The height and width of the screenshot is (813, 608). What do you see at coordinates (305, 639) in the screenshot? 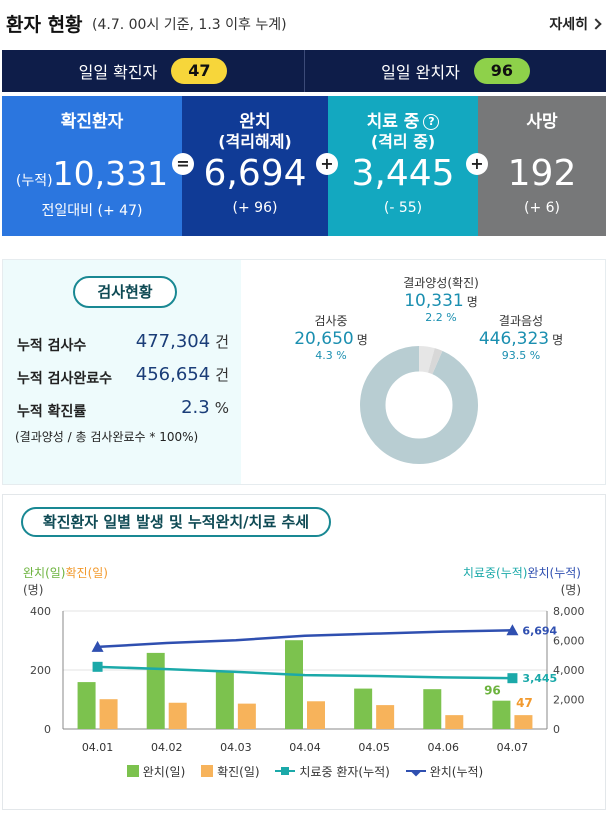
I see `line-released-cumulative` at bounding box center [305, 639].